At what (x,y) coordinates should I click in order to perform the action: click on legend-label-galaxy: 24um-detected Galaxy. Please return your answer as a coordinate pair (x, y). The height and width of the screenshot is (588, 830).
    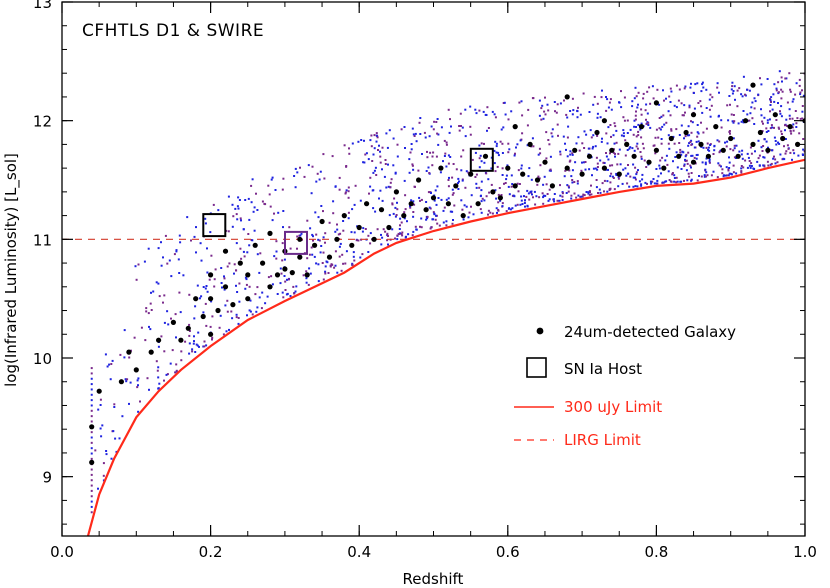
    Looking at the image, I should click on (650, 332).